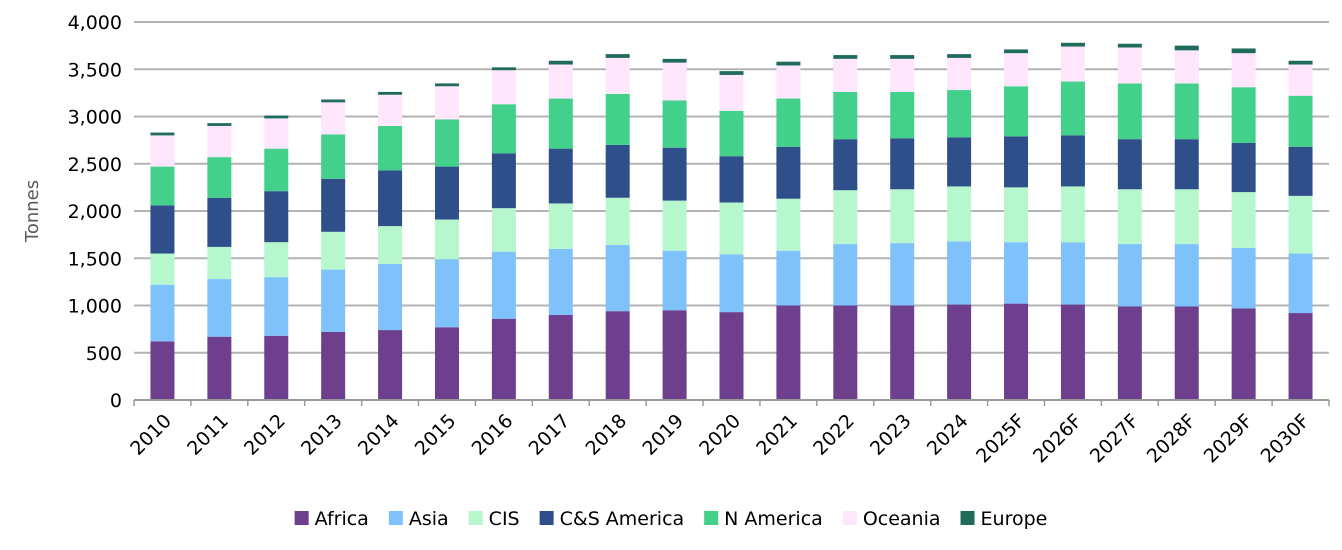  Describe the element at coordinates (219, 368) in the screenshot. I see `bar-segment-africa-2011` at that location.